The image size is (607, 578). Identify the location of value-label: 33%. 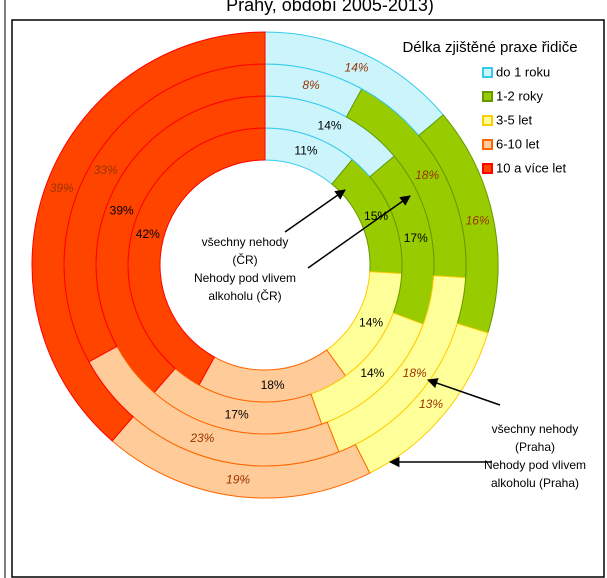
(106, 170).